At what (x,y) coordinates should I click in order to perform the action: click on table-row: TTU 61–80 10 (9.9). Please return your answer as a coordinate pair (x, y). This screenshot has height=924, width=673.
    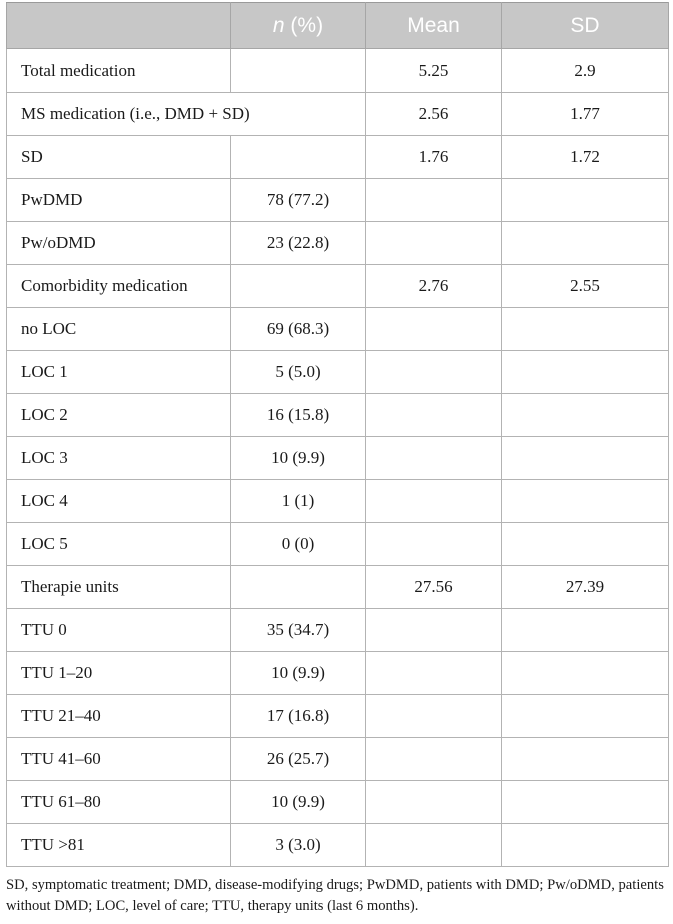
    Looking at the image, I should click on (337, 802).